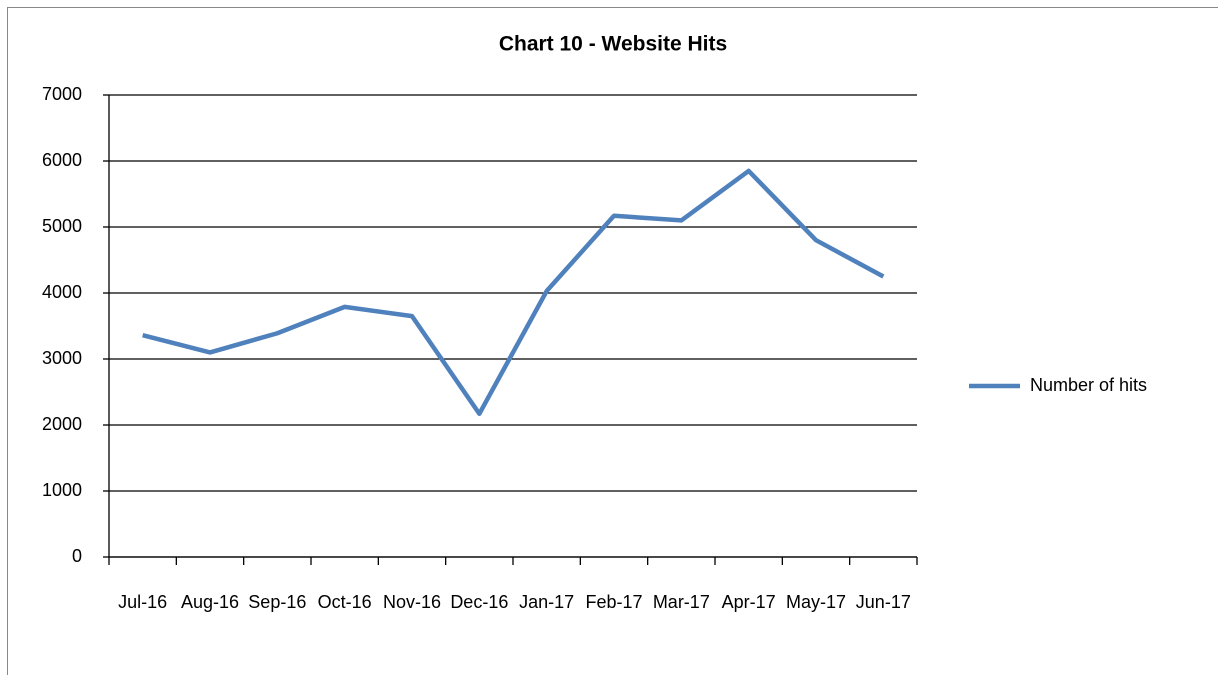 The width and height of the screenshot is (1218, 680). What do you see at coordinates (816, 602) in the screenshot?
I see `x-tick-label: May-17` at bounding box center [816, 602].